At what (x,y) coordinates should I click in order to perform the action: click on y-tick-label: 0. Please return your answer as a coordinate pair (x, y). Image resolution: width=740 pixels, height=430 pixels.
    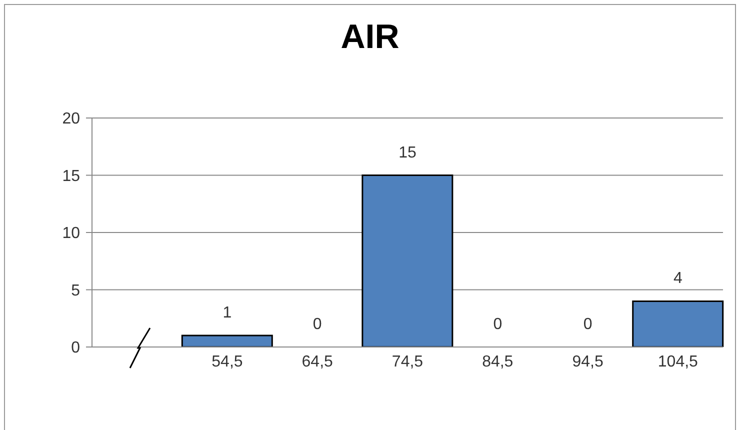
    Looking at the image, I should click on (75, 348).